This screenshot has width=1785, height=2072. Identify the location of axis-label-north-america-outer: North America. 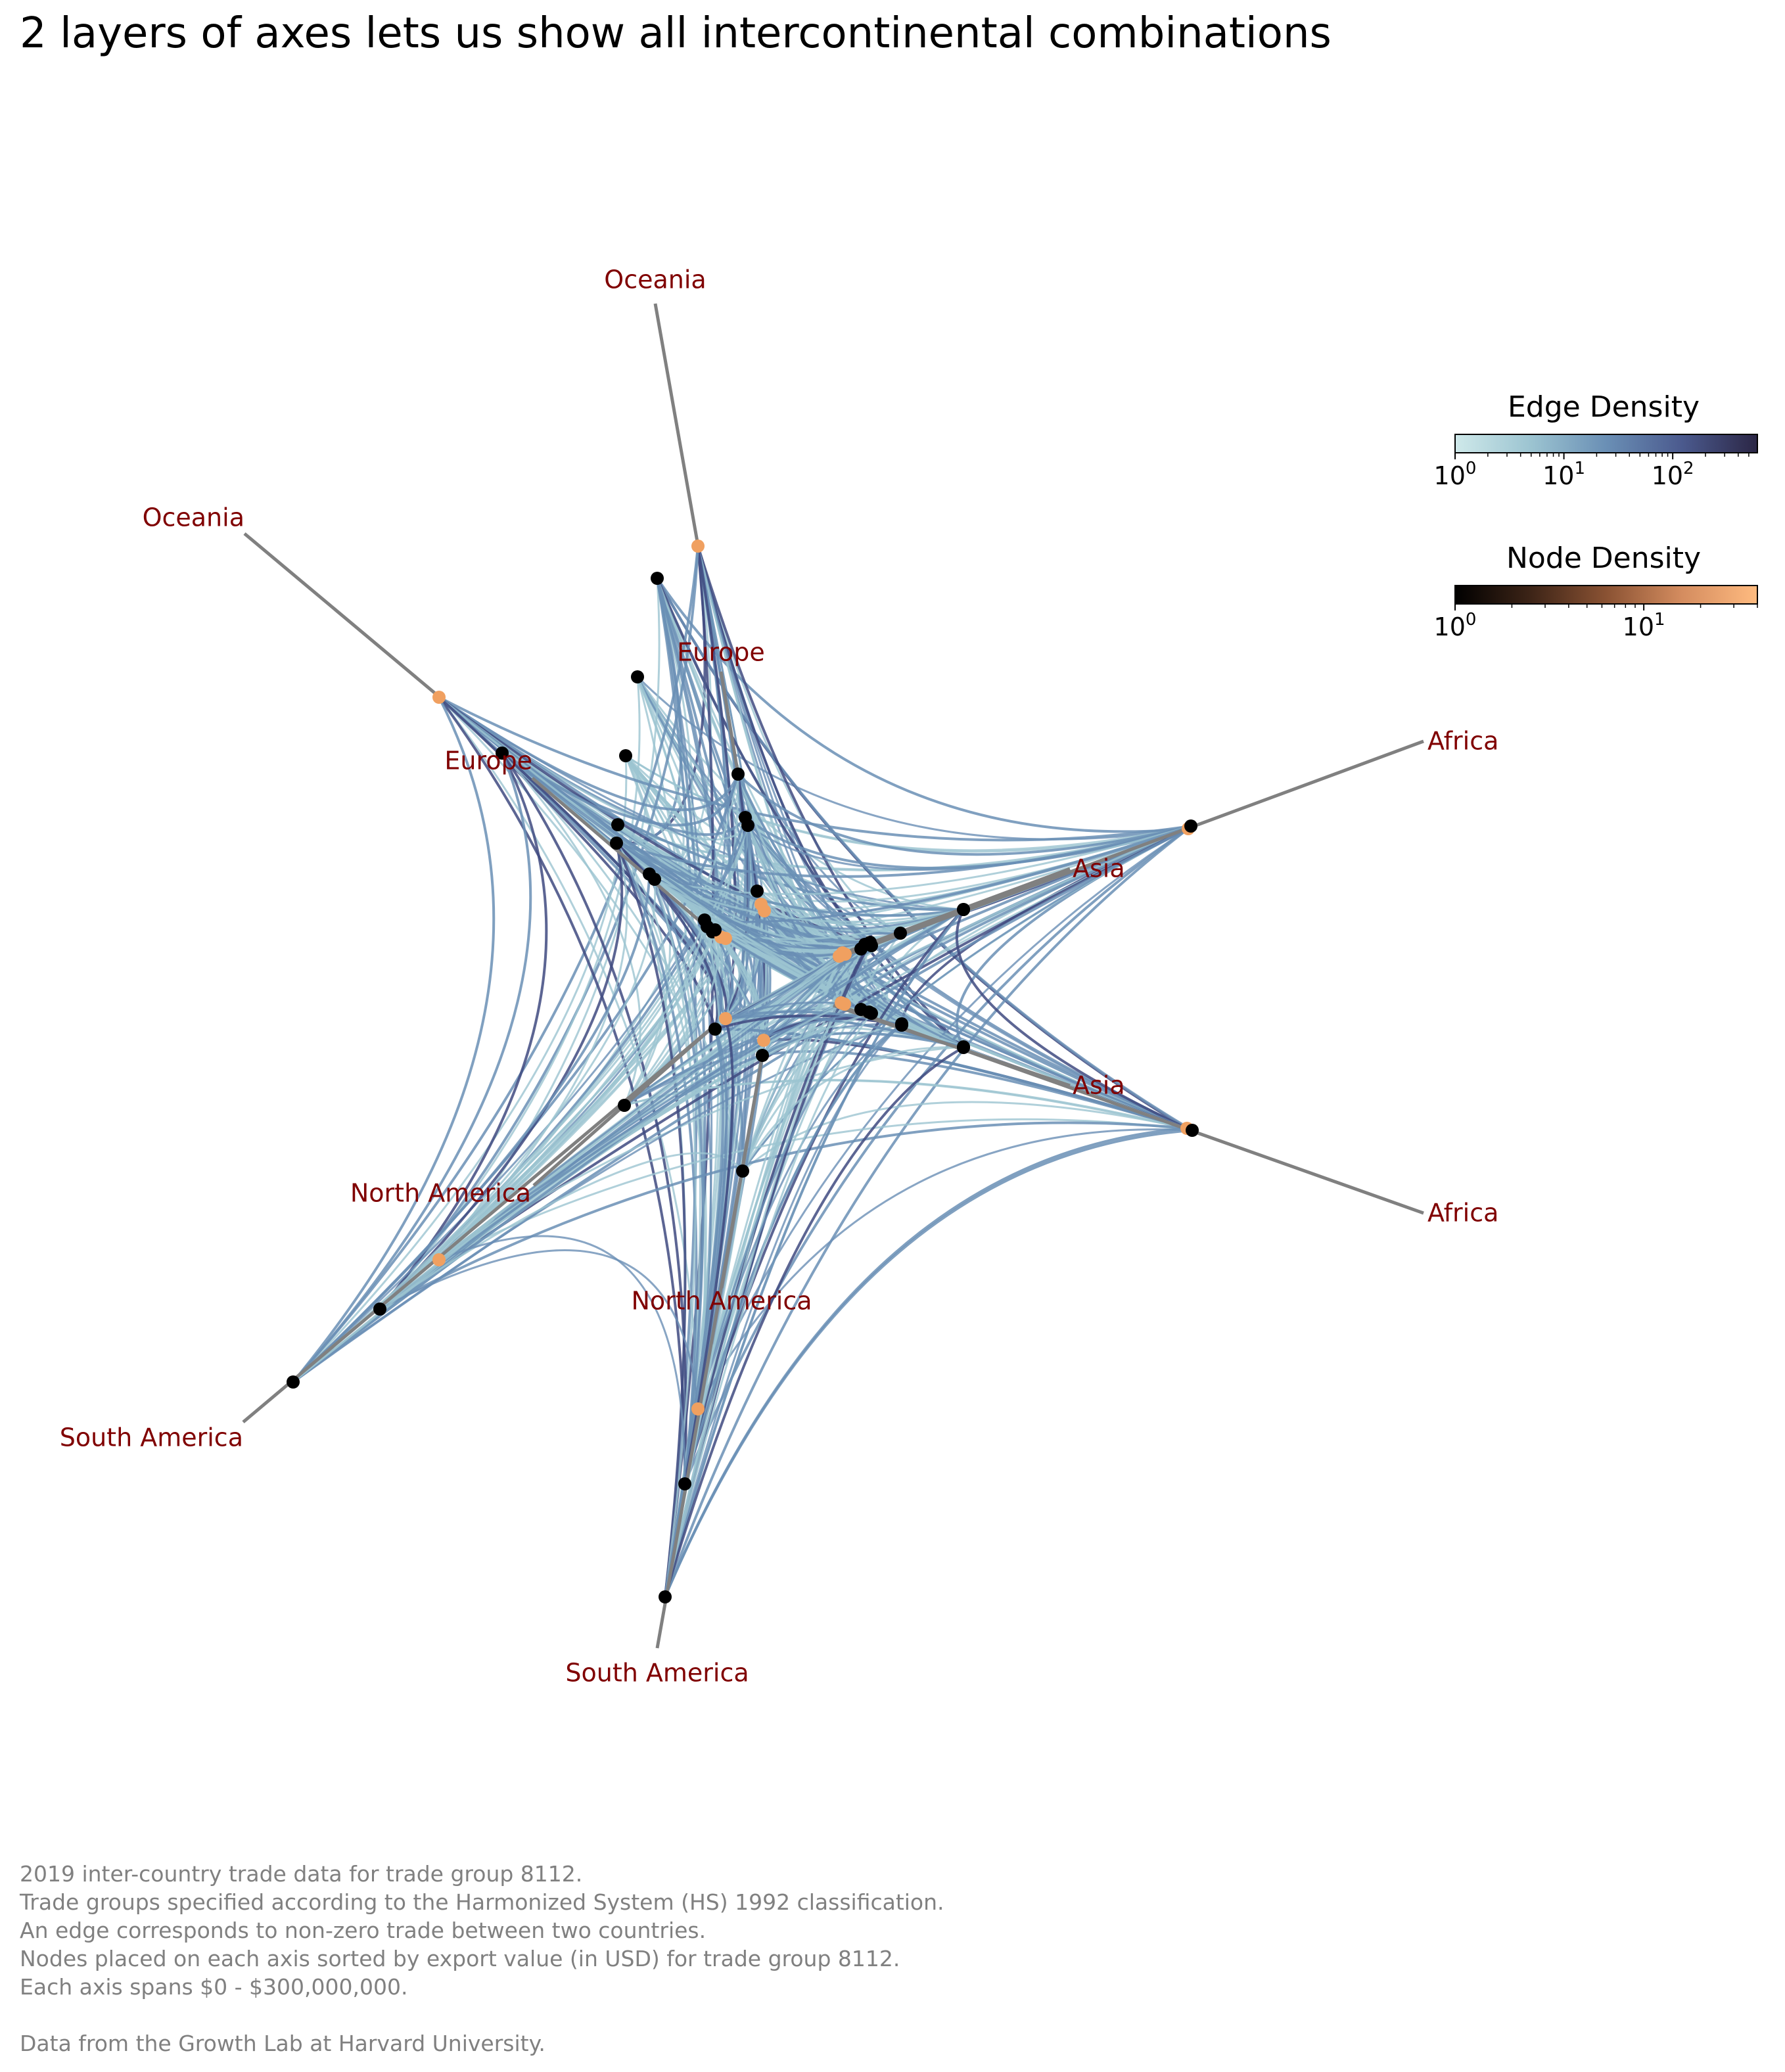
(440, 1193).